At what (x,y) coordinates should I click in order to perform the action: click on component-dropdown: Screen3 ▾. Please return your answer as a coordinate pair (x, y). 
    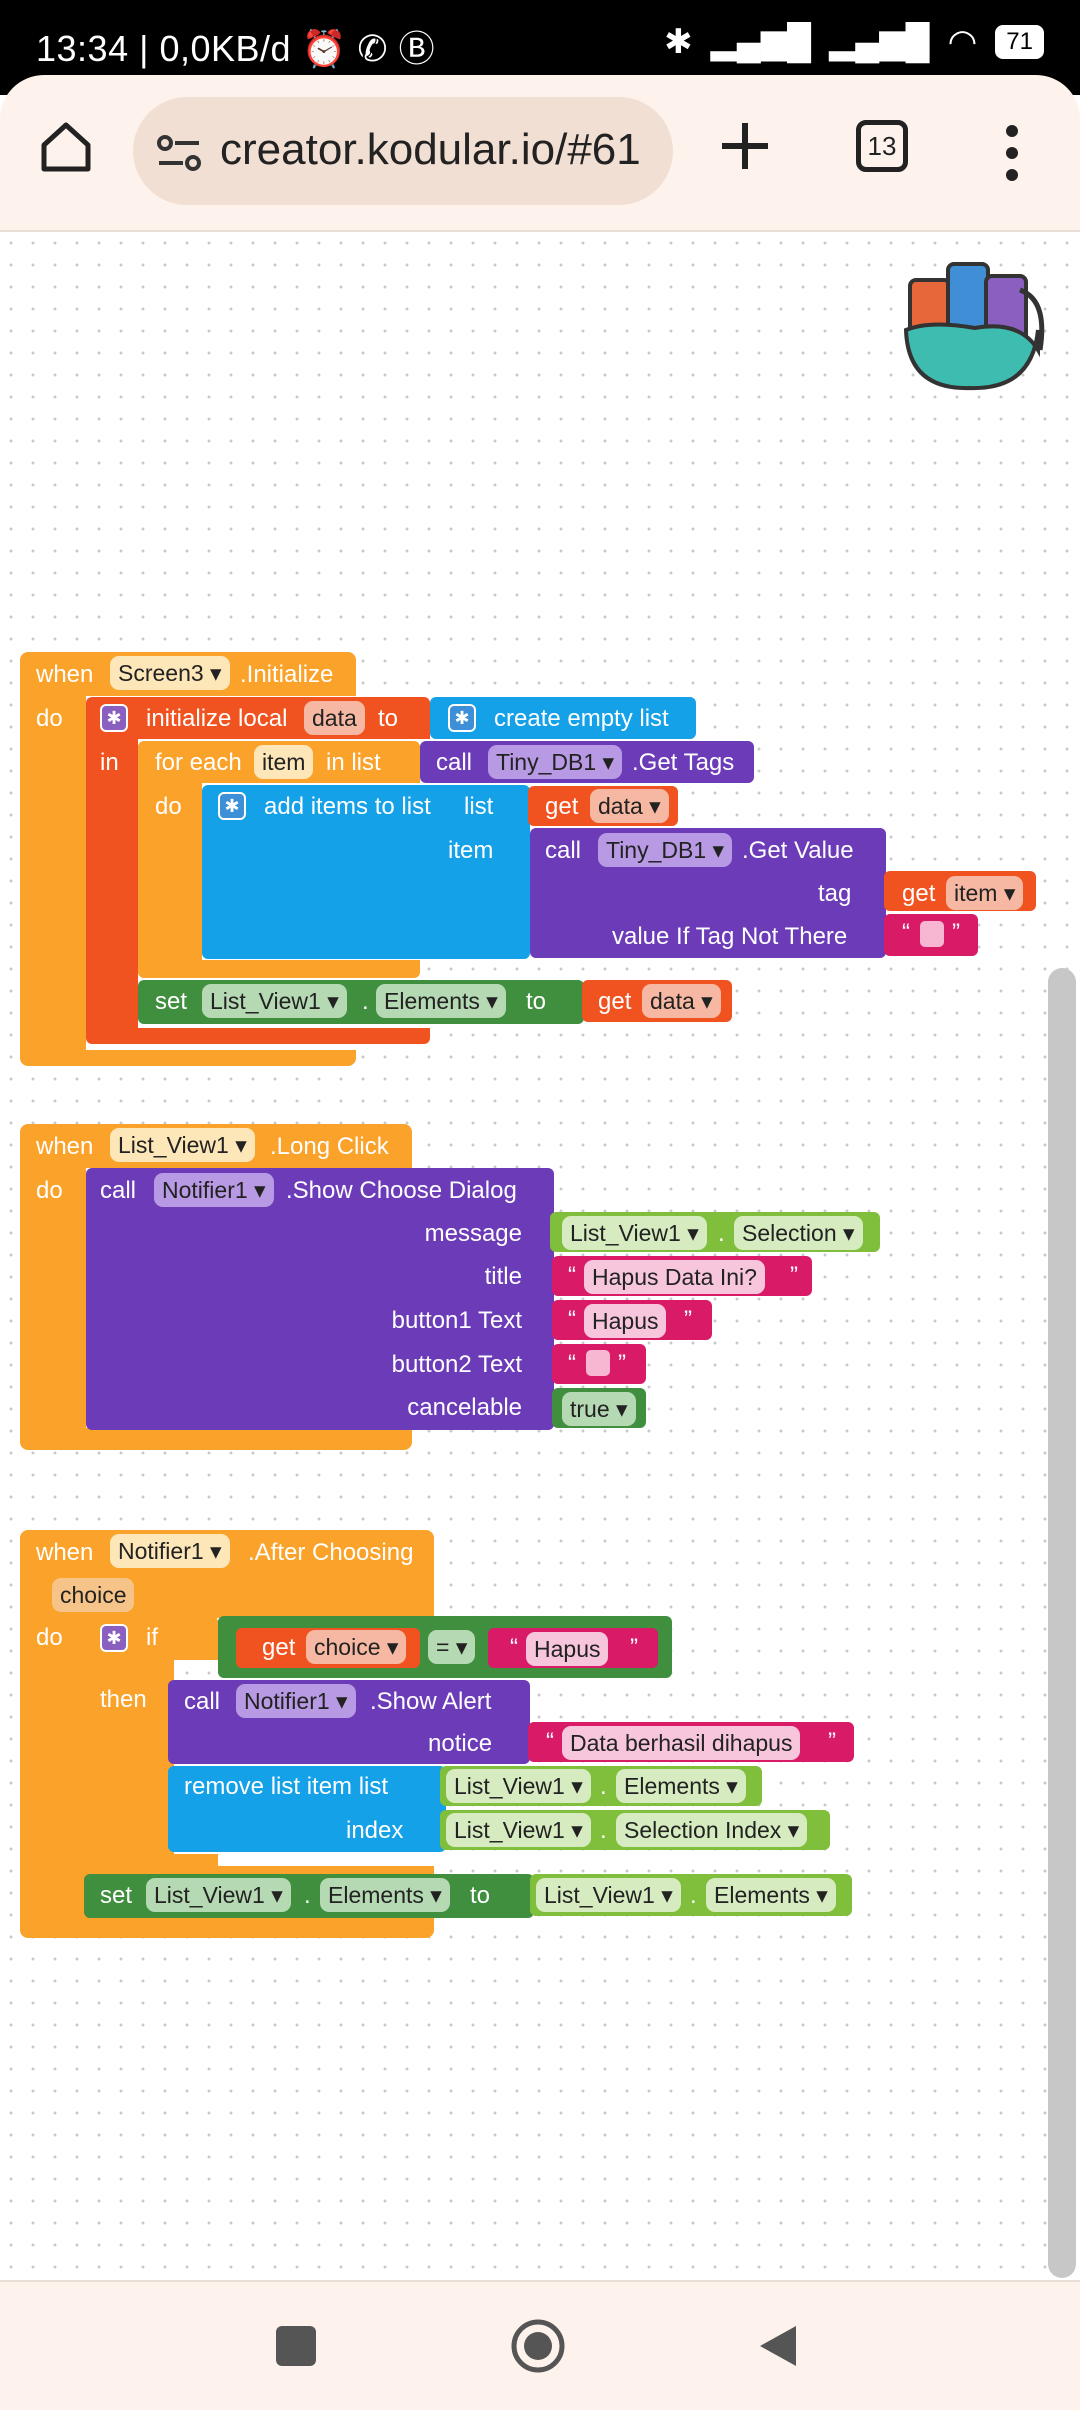
    Looking at the image, I should click on (170, 673).